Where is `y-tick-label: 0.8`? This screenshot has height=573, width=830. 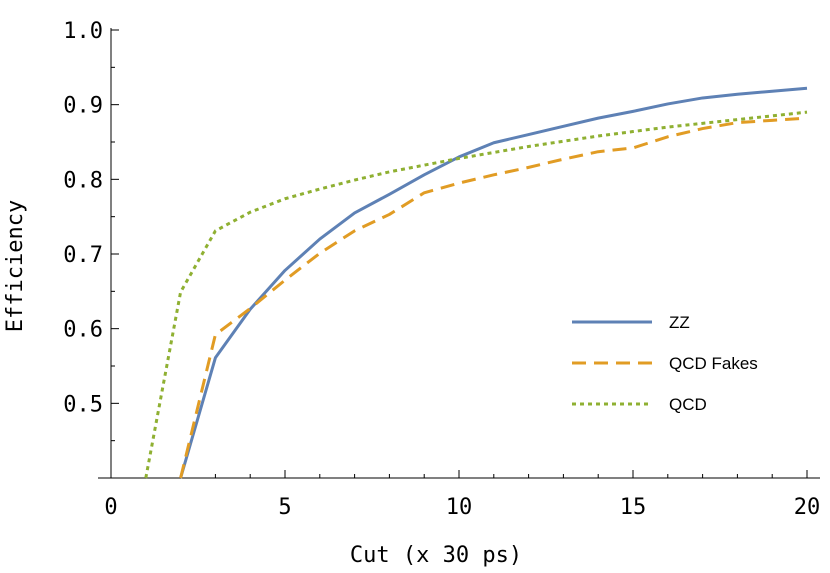 y-tick-label: 0.8 is located at coordinates (83, 180).